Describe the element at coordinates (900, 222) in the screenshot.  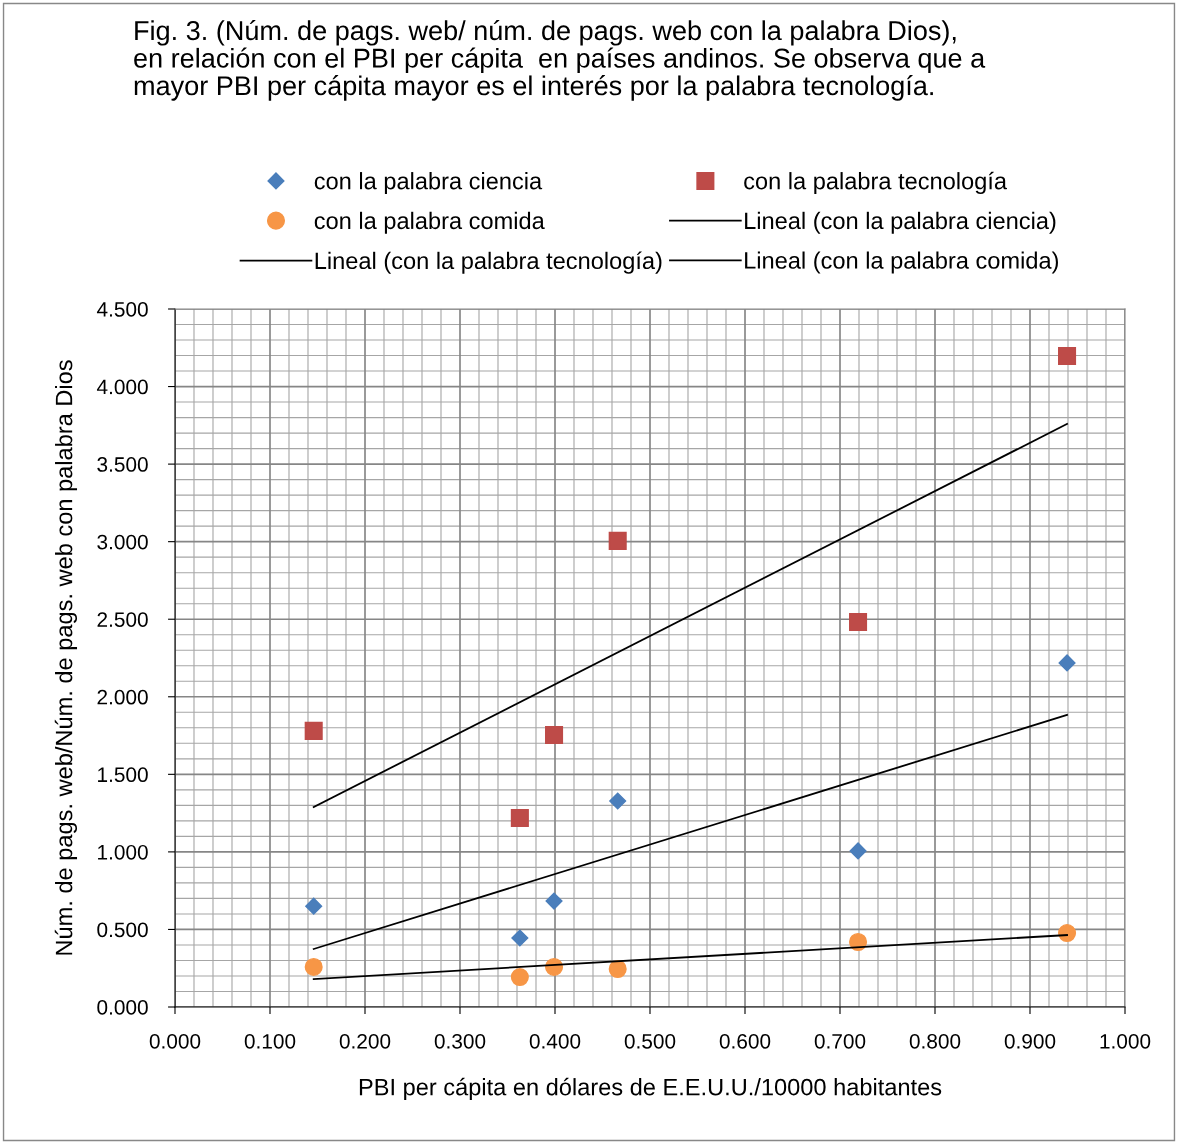
I see `legend-label: Lineal (con la palabra ciencia)` at that location.